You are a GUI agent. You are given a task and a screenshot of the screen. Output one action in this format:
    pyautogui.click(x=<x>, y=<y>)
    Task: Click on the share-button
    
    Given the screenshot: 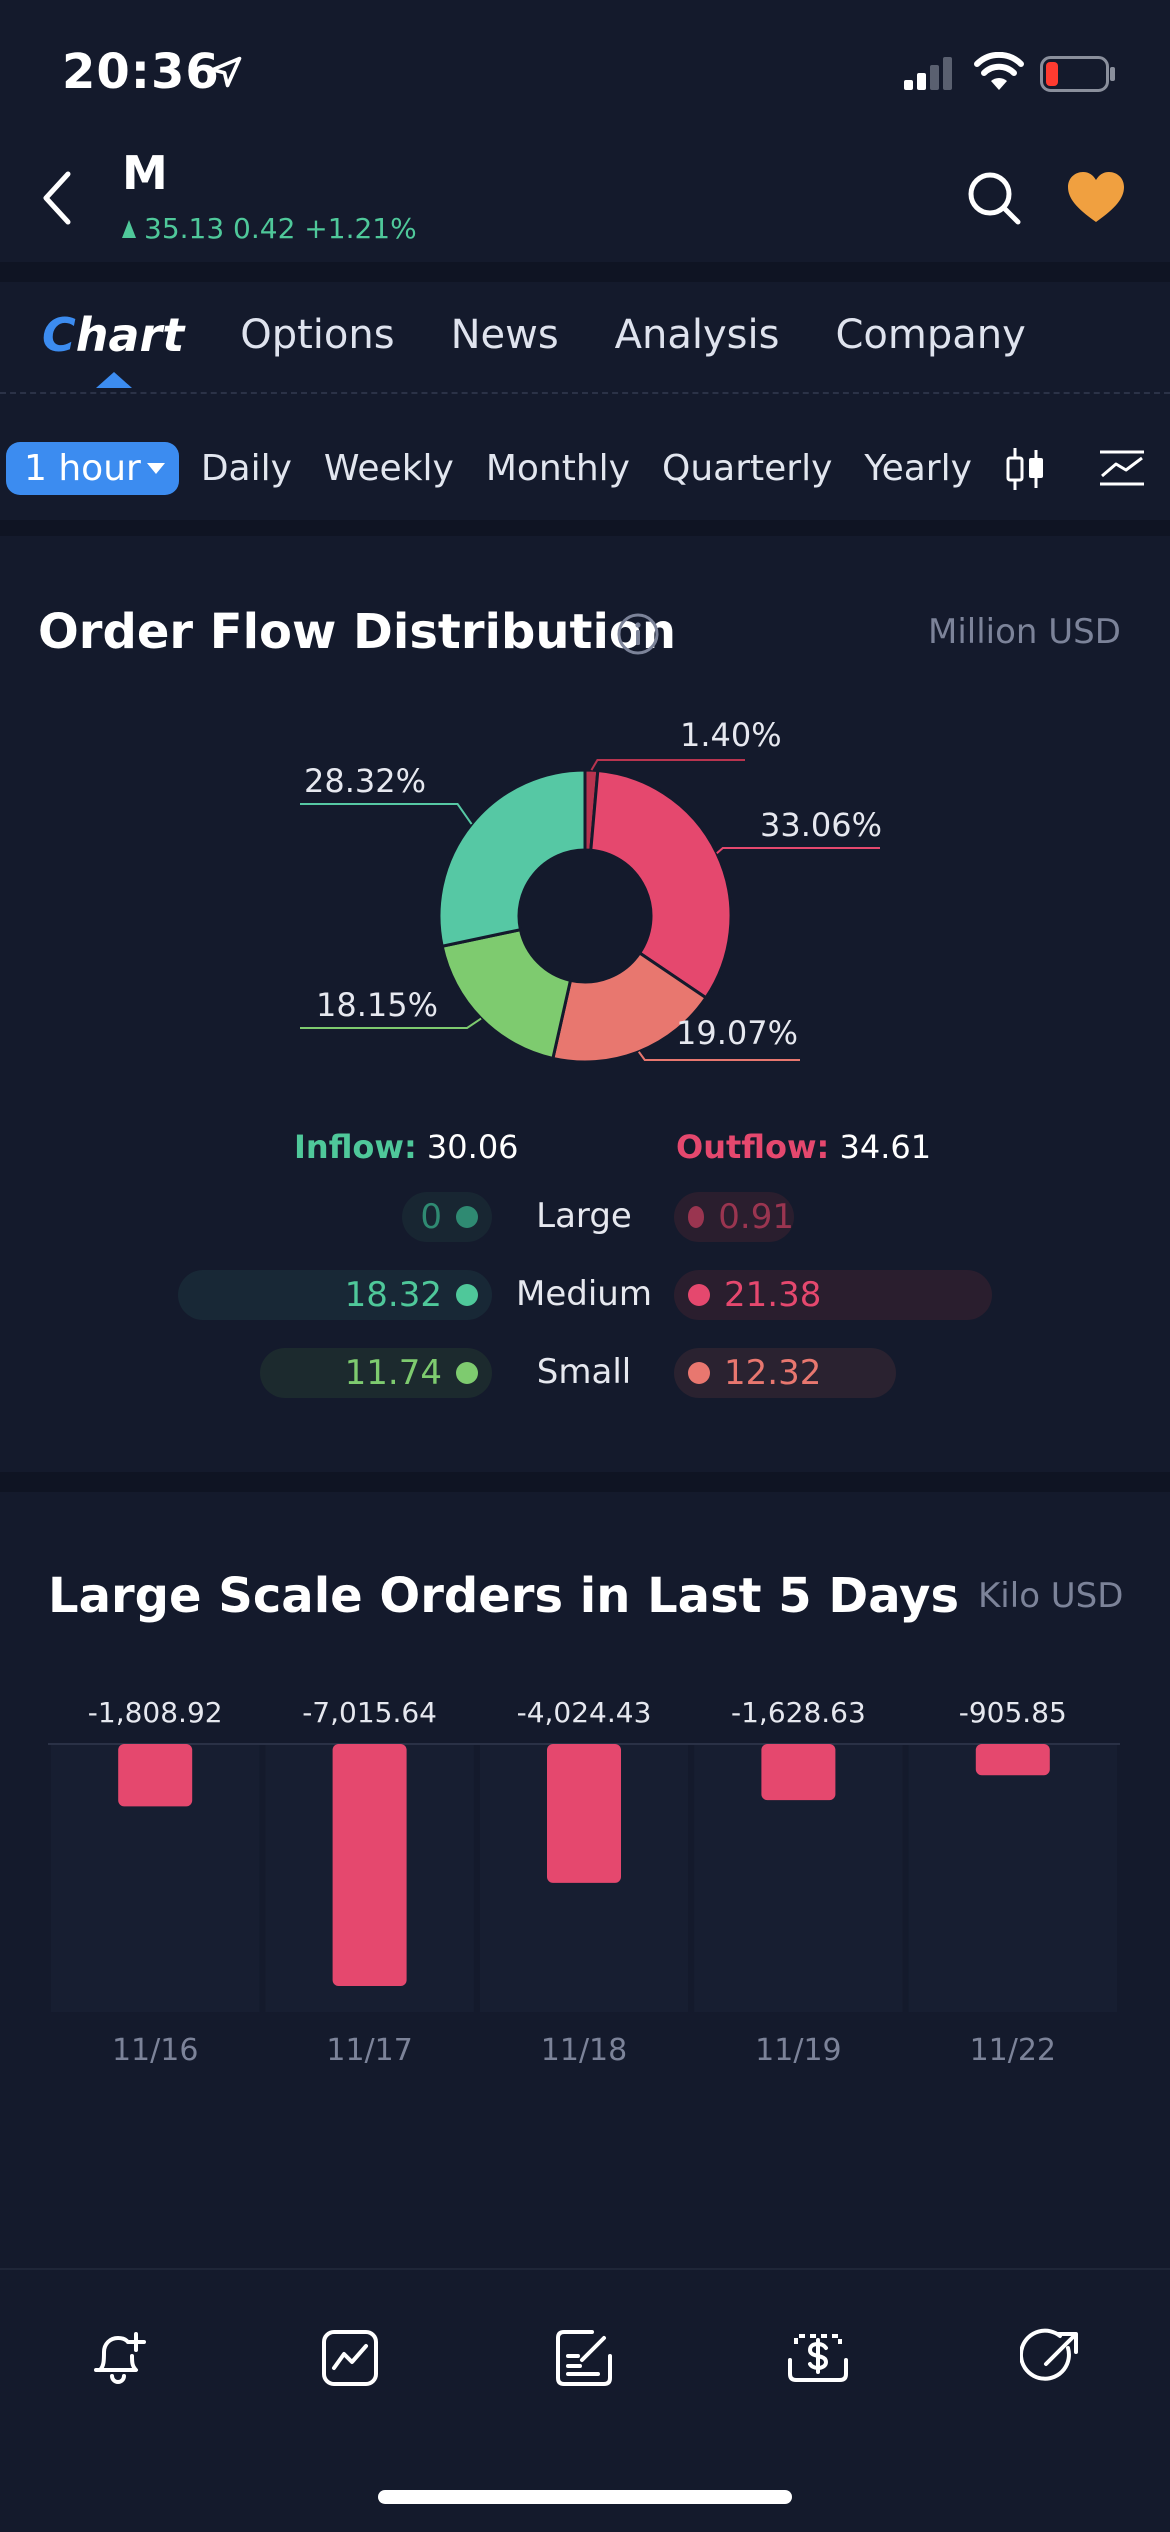 What is the action you would take?
    pyautogui.click(x=1052, y=2358)
    